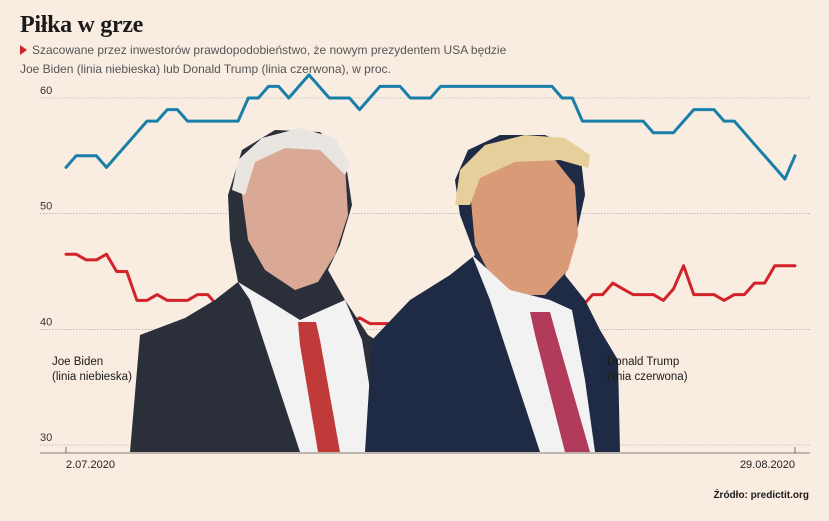 This screenshot has width=829, height=521. What do you see at coordinates (291, 161) in the screenshot?
I see `biden-hair` at bounding box center [291, 161].